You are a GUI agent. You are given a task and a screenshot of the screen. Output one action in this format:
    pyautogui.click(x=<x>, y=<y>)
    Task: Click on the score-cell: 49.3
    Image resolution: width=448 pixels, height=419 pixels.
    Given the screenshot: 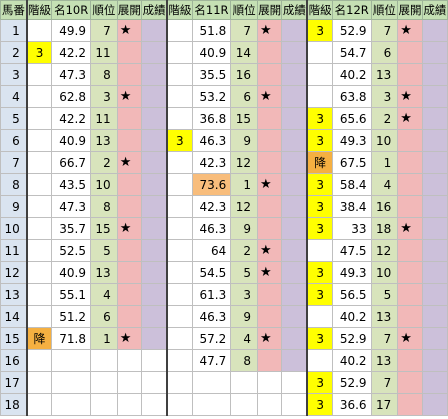 What is the action you would take?
    pyautogui.click(x=351, y=140)
    